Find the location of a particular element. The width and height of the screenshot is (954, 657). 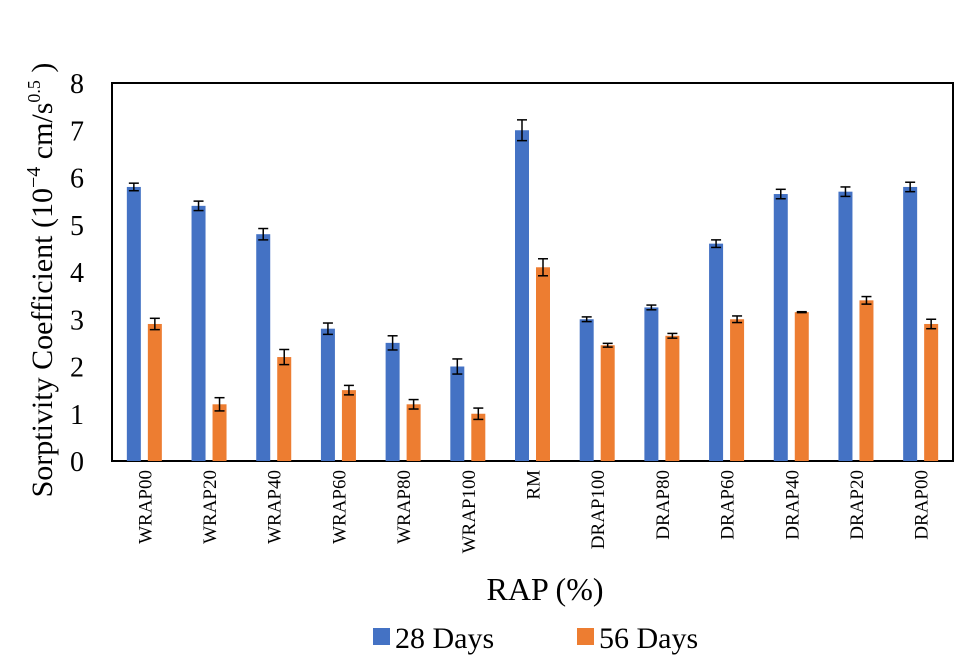

x-tick-label: DRAP80 is located at coordinates (663, 505).